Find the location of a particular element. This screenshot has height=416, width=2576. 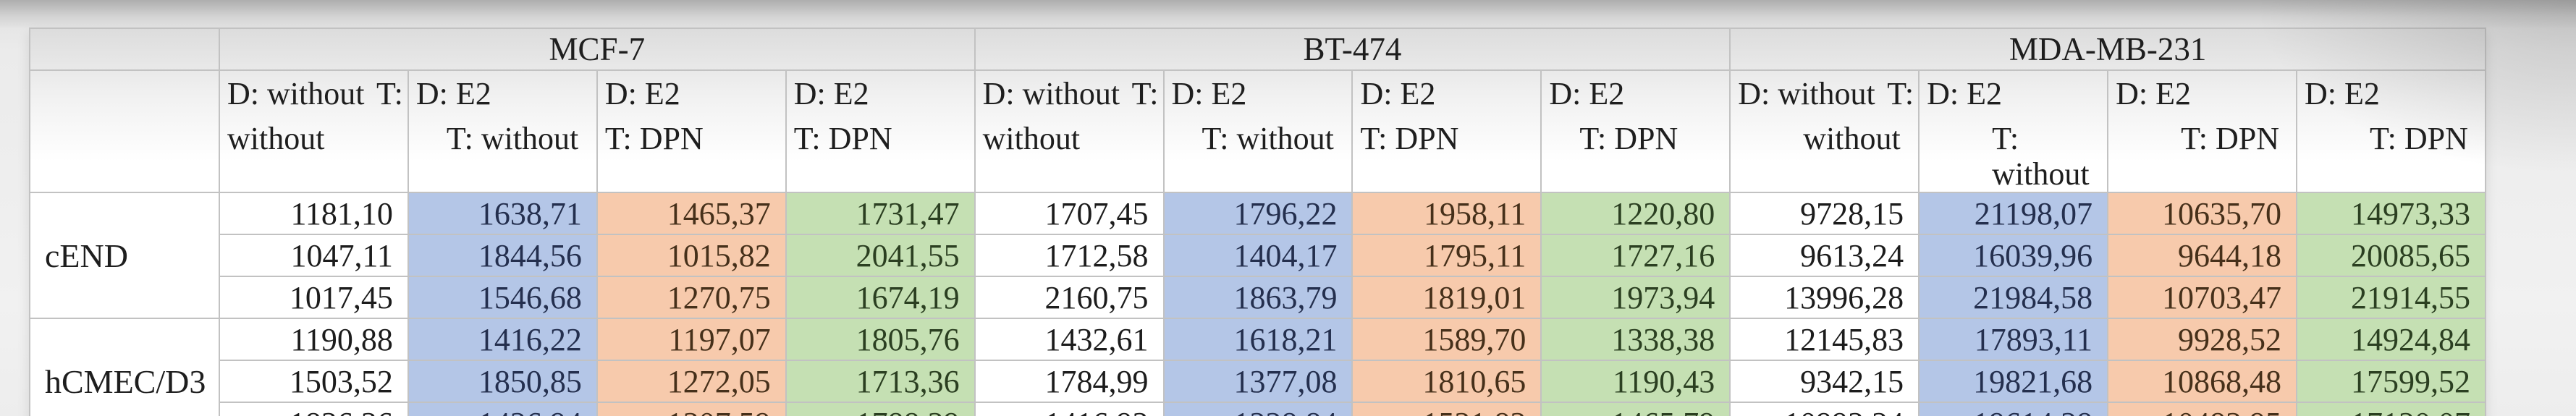

value-cell: 12145,83 is located at coordinates (1824, 340).